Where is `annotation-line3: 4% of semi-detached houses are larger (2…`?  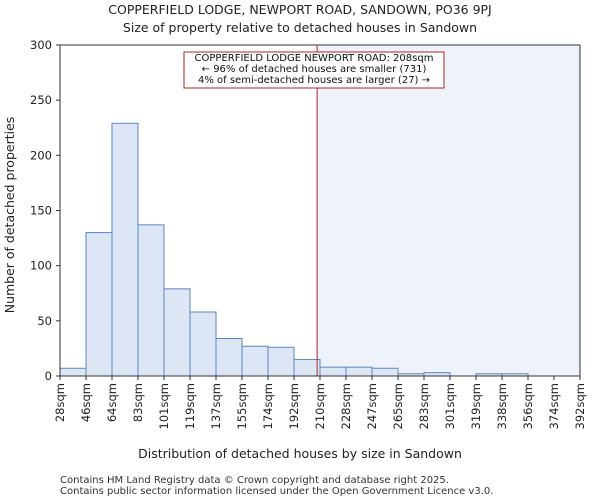
annotation-line3: 4% of semi-detached houses are larger (2… is located at coordinates (314, 80).